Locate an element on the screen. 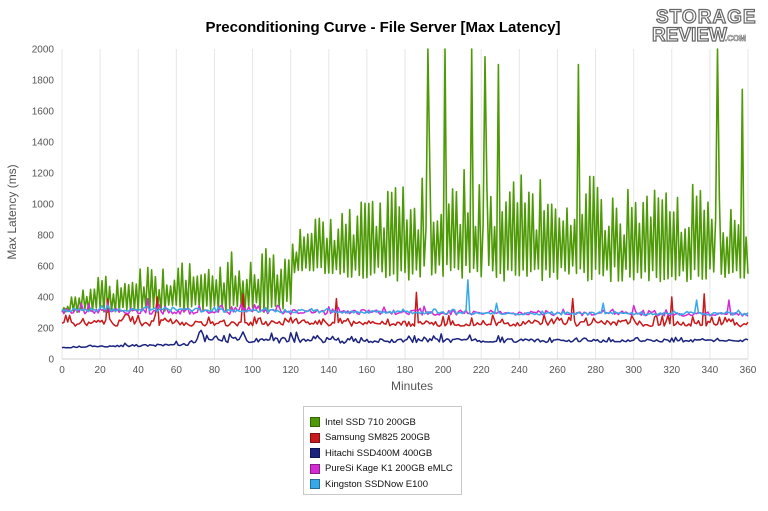 The image size is (768, 511). x-tick-label: 60 is located at coordinates (177, 370).